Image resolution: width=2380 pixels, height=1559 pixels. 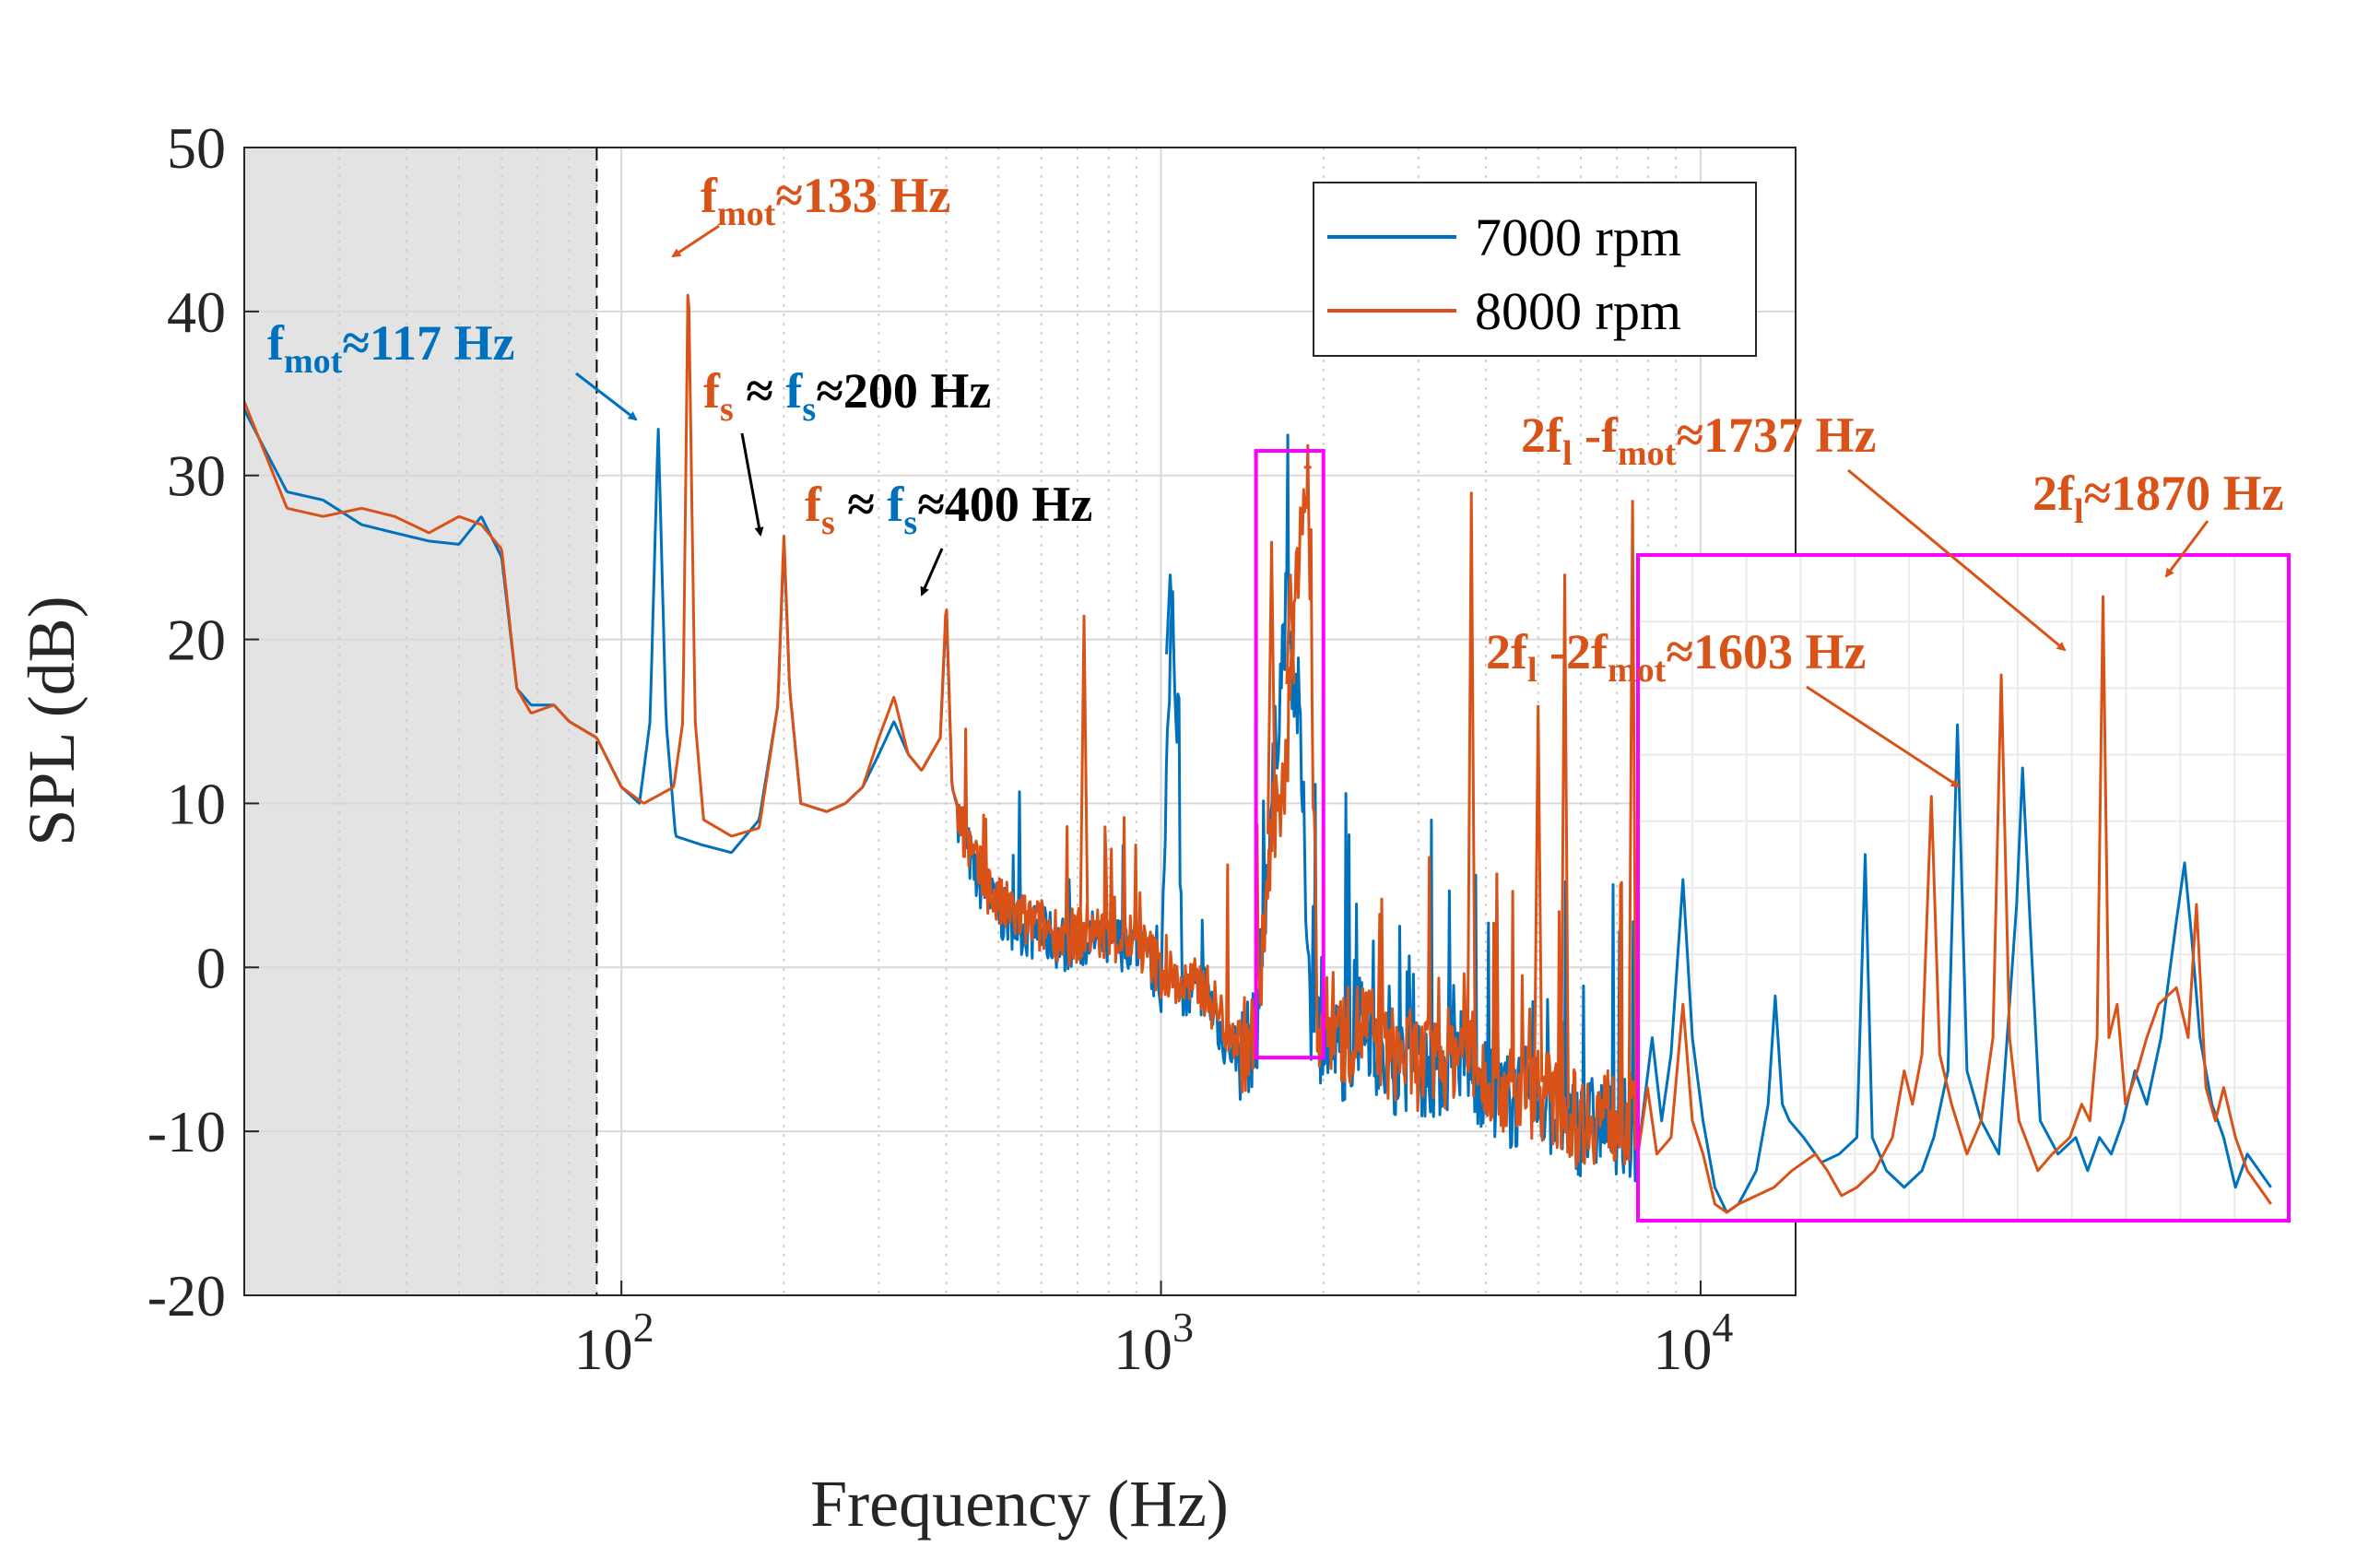 I want to click on x-tick-label: 10², so click(x=614, y=1343).